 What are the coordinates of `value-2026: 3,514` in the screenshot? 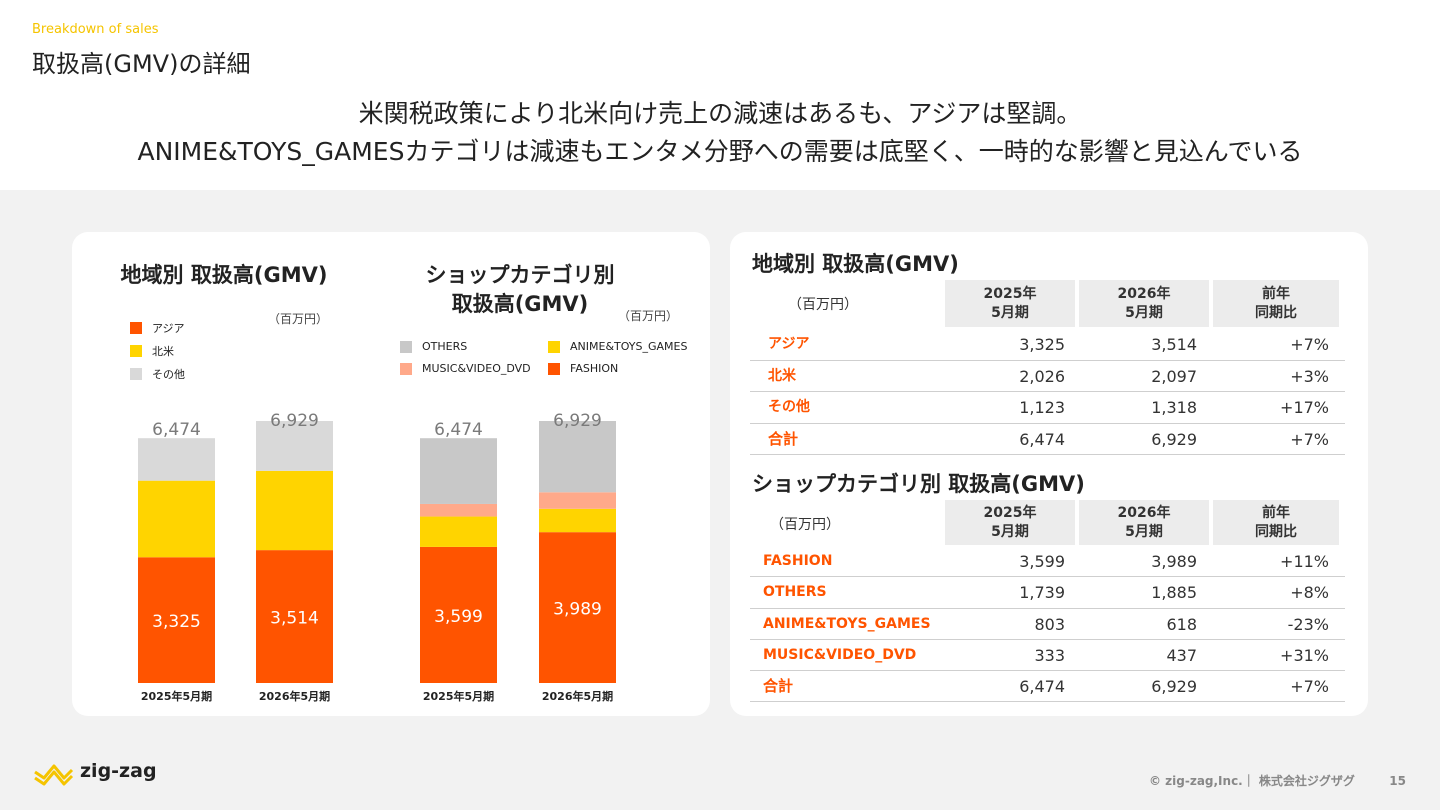 It's located at (1174, 344).